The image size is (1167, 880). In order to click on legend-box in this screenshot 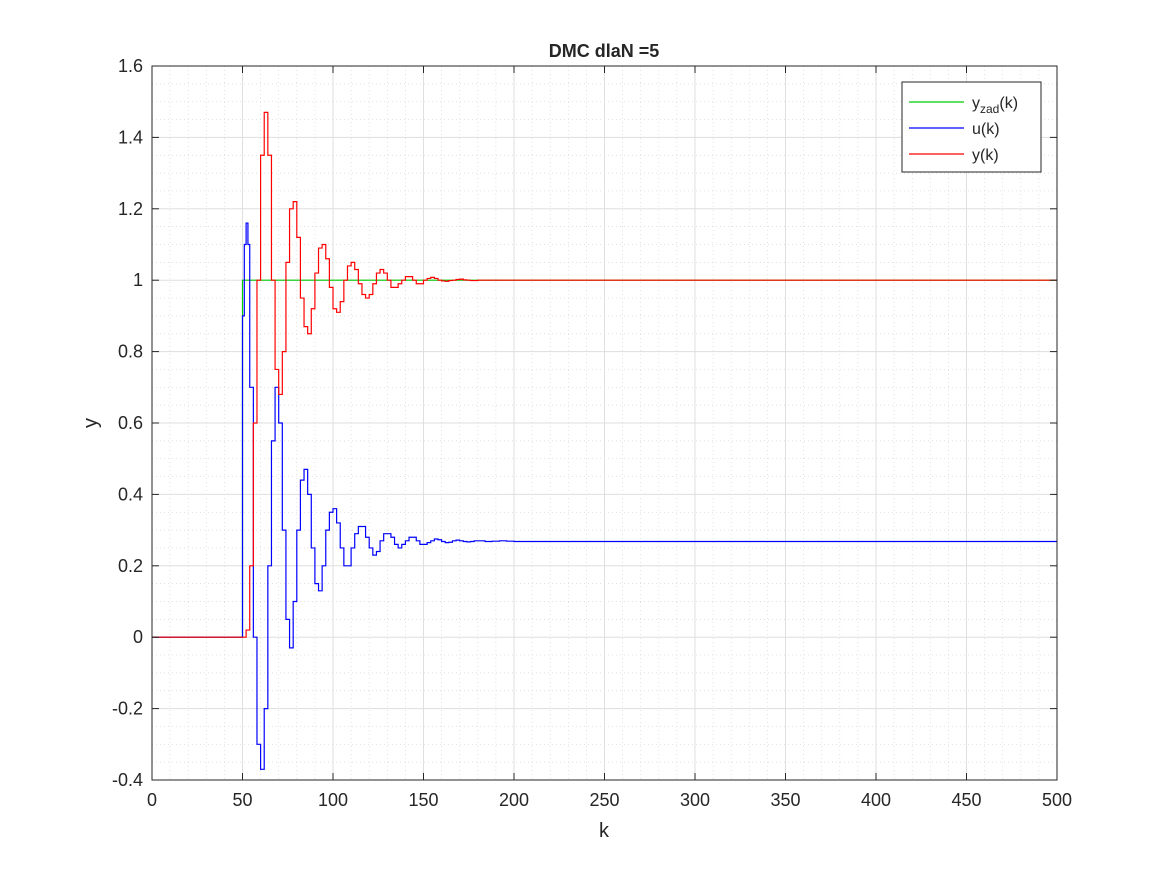, I will do `click(971, 127)`.